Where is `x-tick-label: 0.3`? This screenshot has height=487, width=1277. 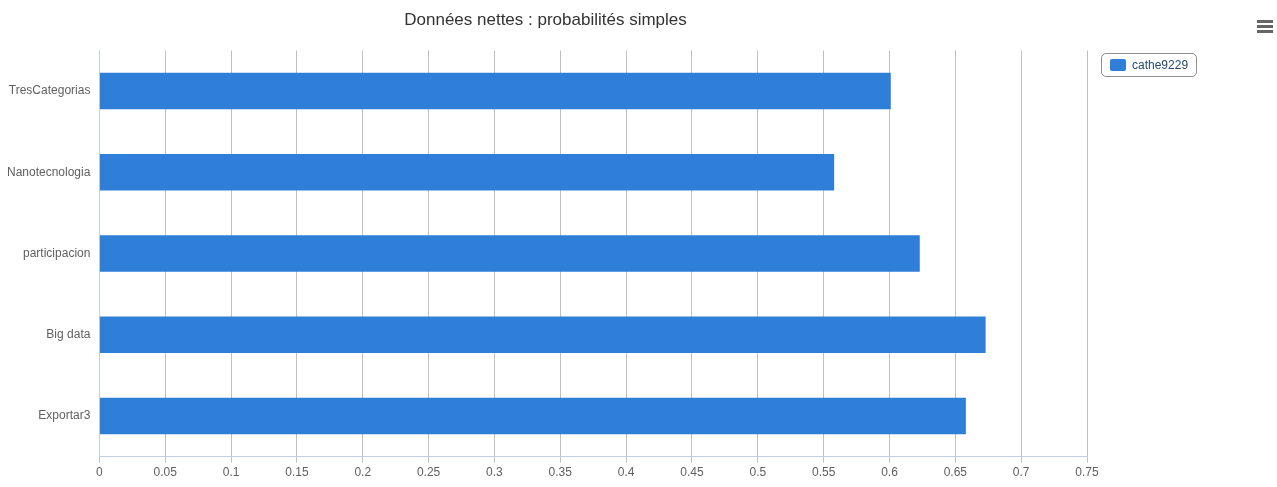 x-tick-label: 0.3 is located at coordinates (495, 472).